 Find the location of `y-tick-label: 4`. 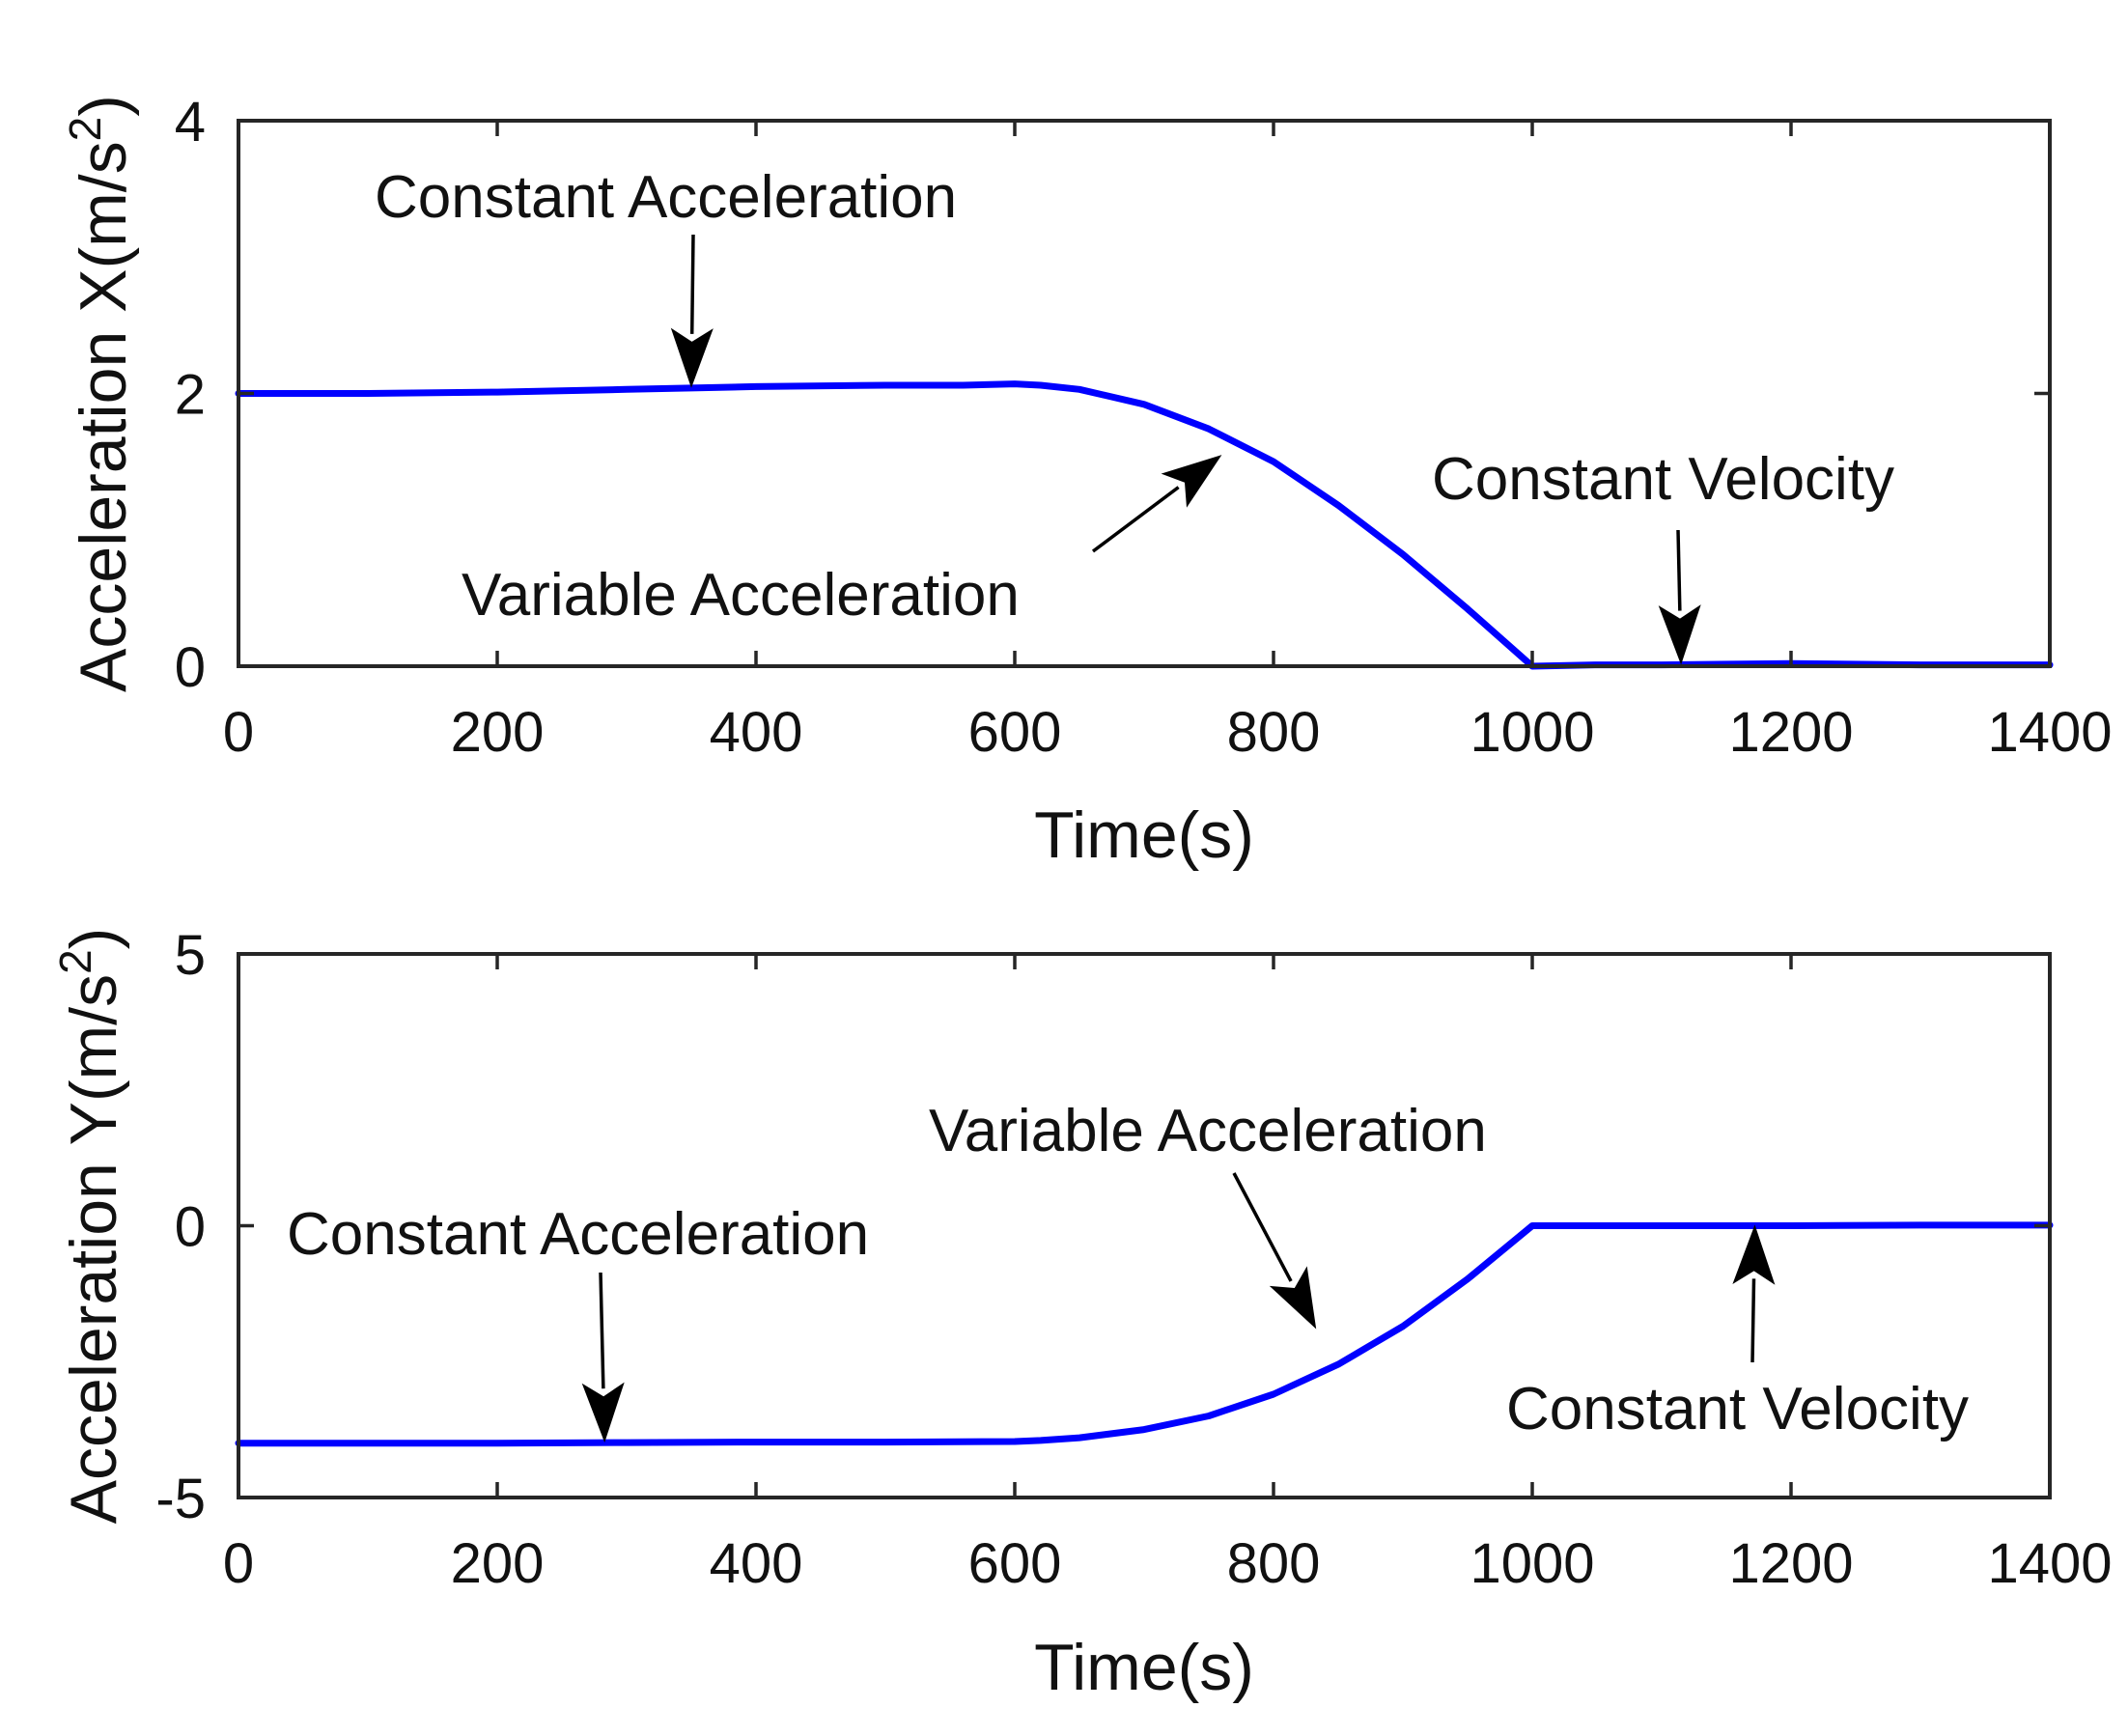

y-tick-label: 4 is located at coordinates (191, 123).